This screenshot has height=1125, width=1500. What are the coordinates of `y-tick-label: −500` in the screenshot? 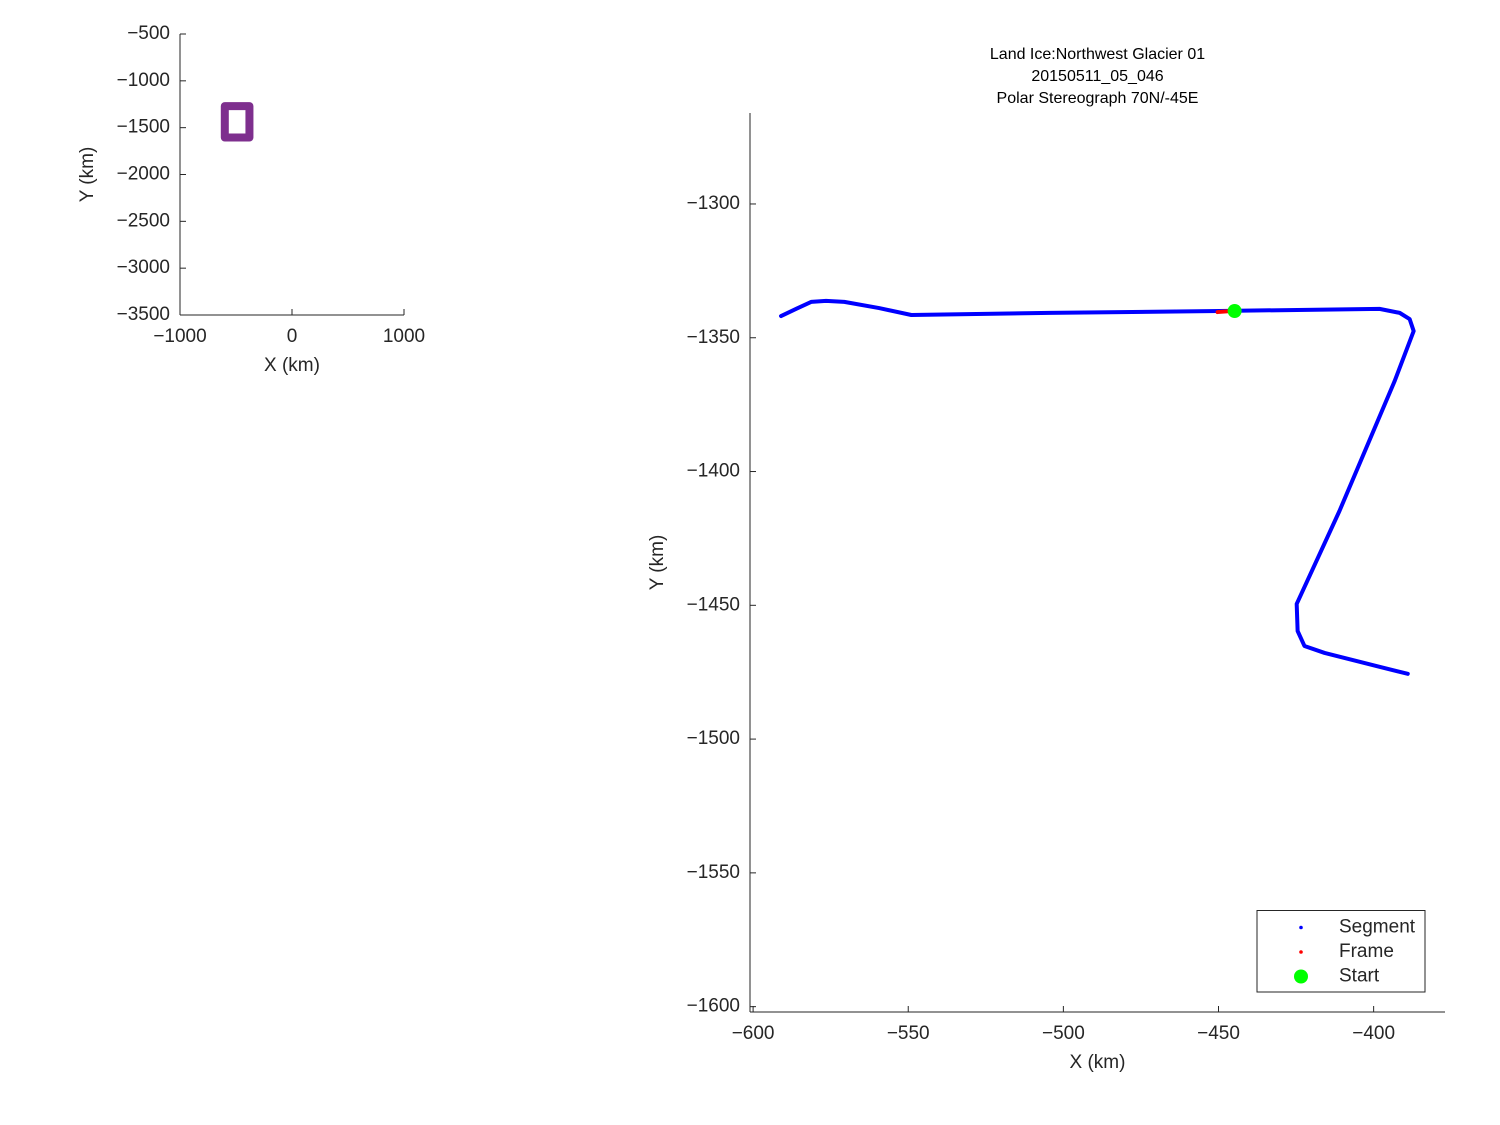 It's located at (148, 33).